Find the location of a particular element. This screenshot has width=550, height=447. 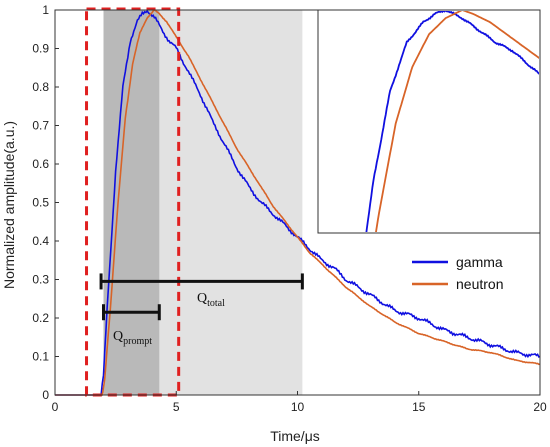

y-tick-label: 0.8 is located at coordinates (40, 87).